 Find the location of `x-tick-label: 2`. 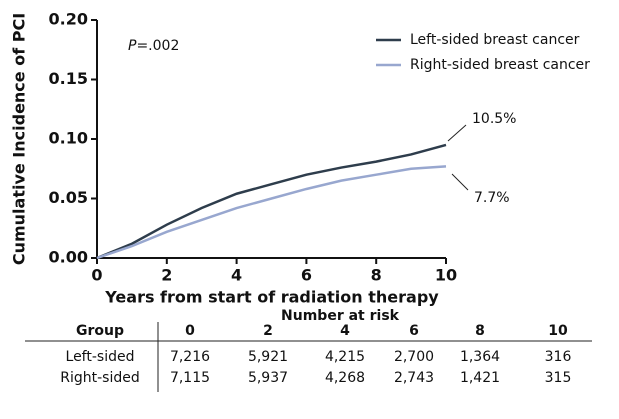

x-tick-label: 2 is located at coordinates (166, 275).